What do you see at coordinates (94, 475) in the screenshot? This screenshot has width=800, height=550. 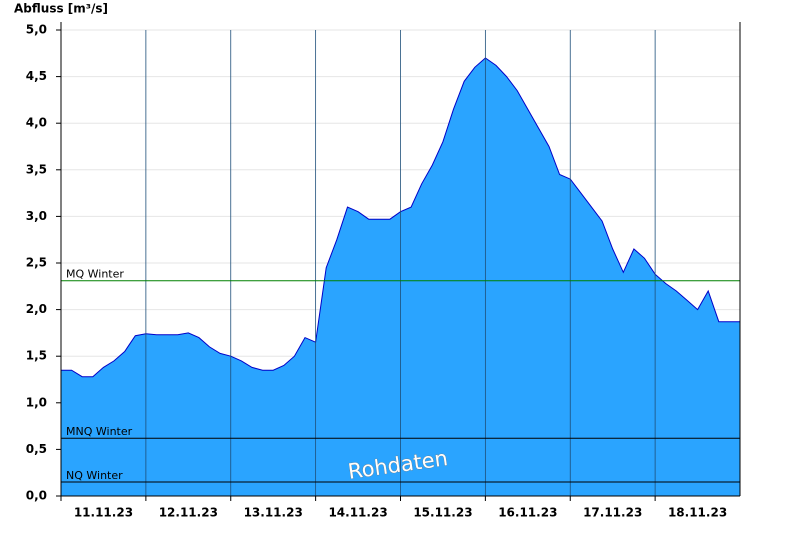 I see `reference-label: NQ Winter` at bounding box center [94, 475].